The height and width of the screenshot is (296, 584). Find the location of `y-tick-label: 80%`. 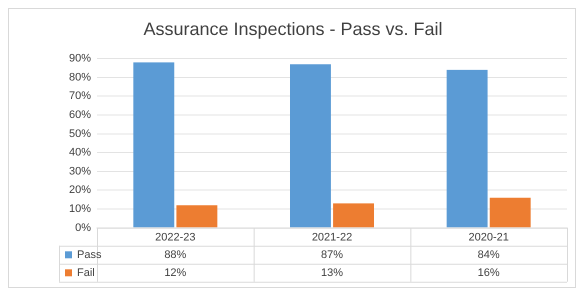

y-tick-label: 80% is located at coordinates (80, 77).